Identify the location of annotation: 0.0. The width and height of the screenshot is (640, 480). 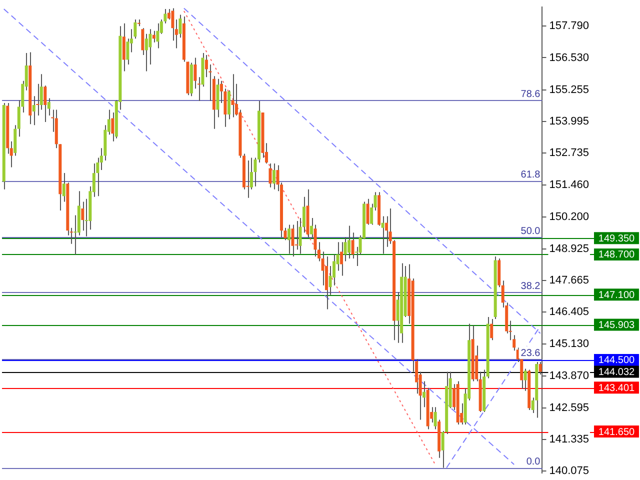
(533, 462).